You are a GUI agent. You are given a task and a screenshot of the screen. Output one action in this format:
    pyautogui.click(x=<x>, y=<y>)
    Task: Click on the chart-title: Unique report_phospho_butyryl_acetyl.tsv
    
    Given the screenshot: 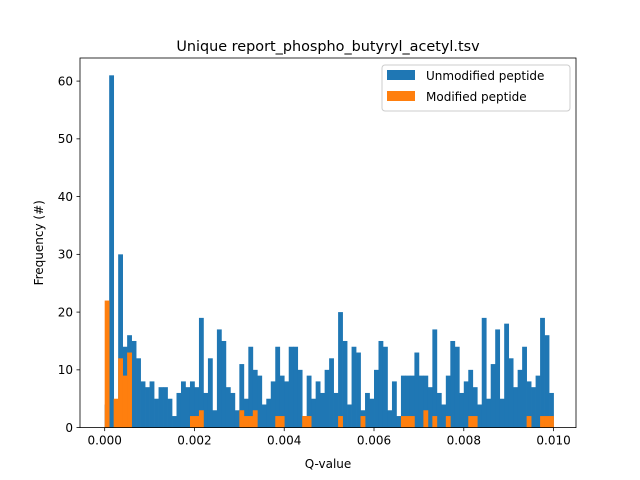 What is the action you would take?
    pyautogui.click(x=328, y=47)
    